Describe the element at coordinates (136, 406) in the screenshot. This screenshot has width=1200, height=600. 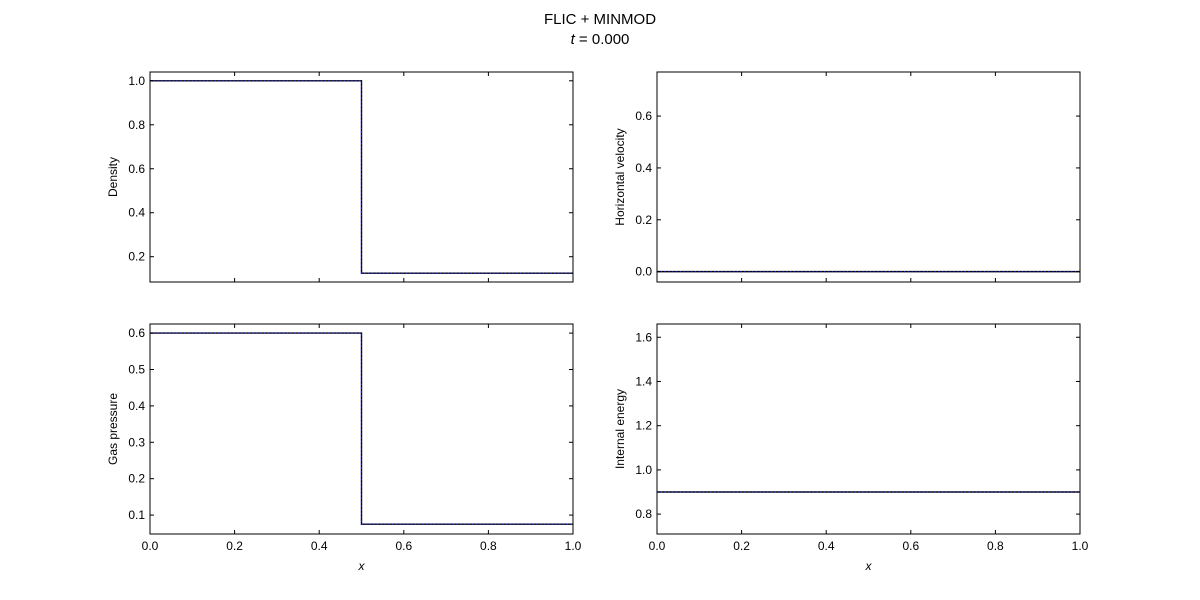
I see `y-tick-label-pressure: 0.4` at that location.